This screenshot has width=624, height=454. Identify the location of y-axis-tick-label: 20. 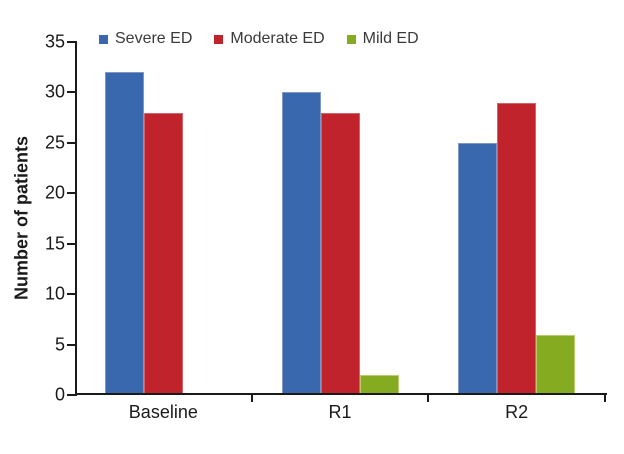
(54, 192).